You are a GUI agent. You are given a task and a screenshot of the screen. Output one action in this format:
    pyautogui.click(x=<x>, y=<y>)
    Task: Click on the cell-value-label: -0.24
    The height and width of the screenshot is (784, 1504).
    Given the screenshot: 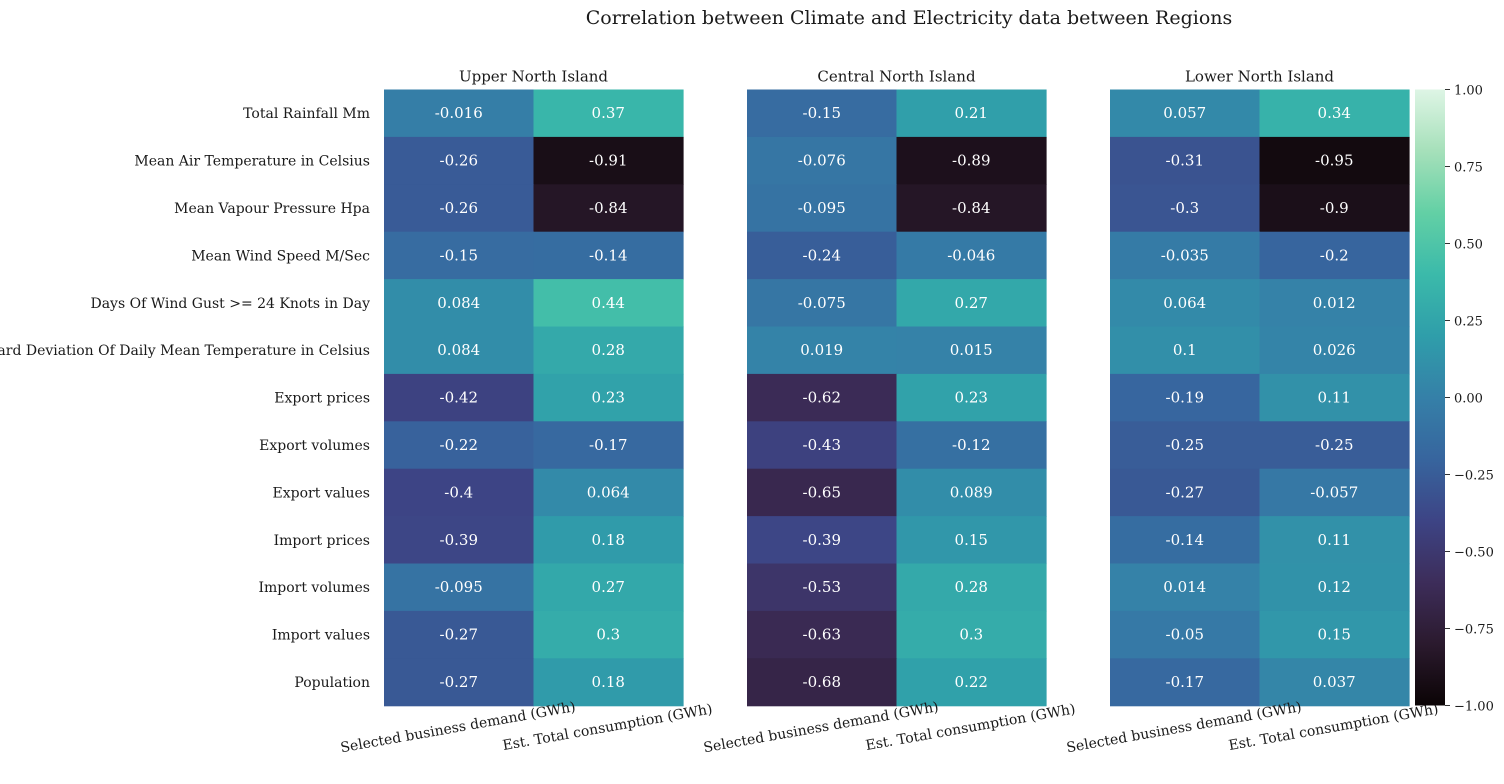 What is the action you would take?
    pyautogui.click(x=822, y=255)
    